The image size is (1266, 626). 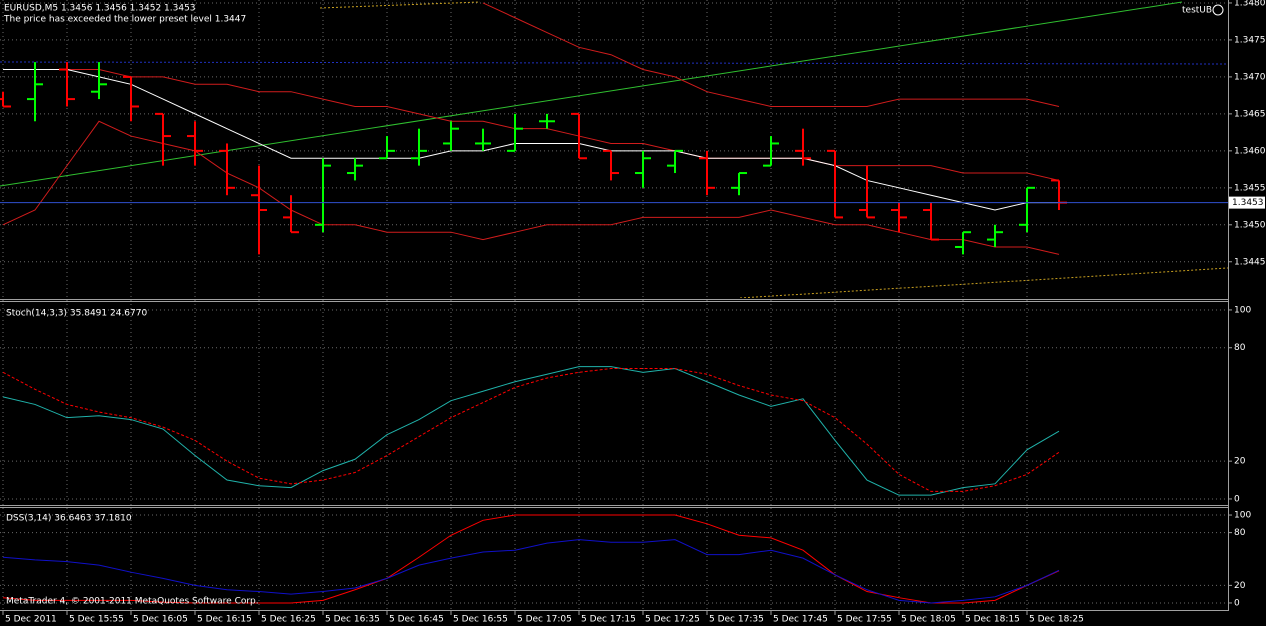 What do you see at coordinates (480, 620) in the screenshot?
I see `x-tick-label: 5 Dec 16:55` at bounding box center [480, 620].